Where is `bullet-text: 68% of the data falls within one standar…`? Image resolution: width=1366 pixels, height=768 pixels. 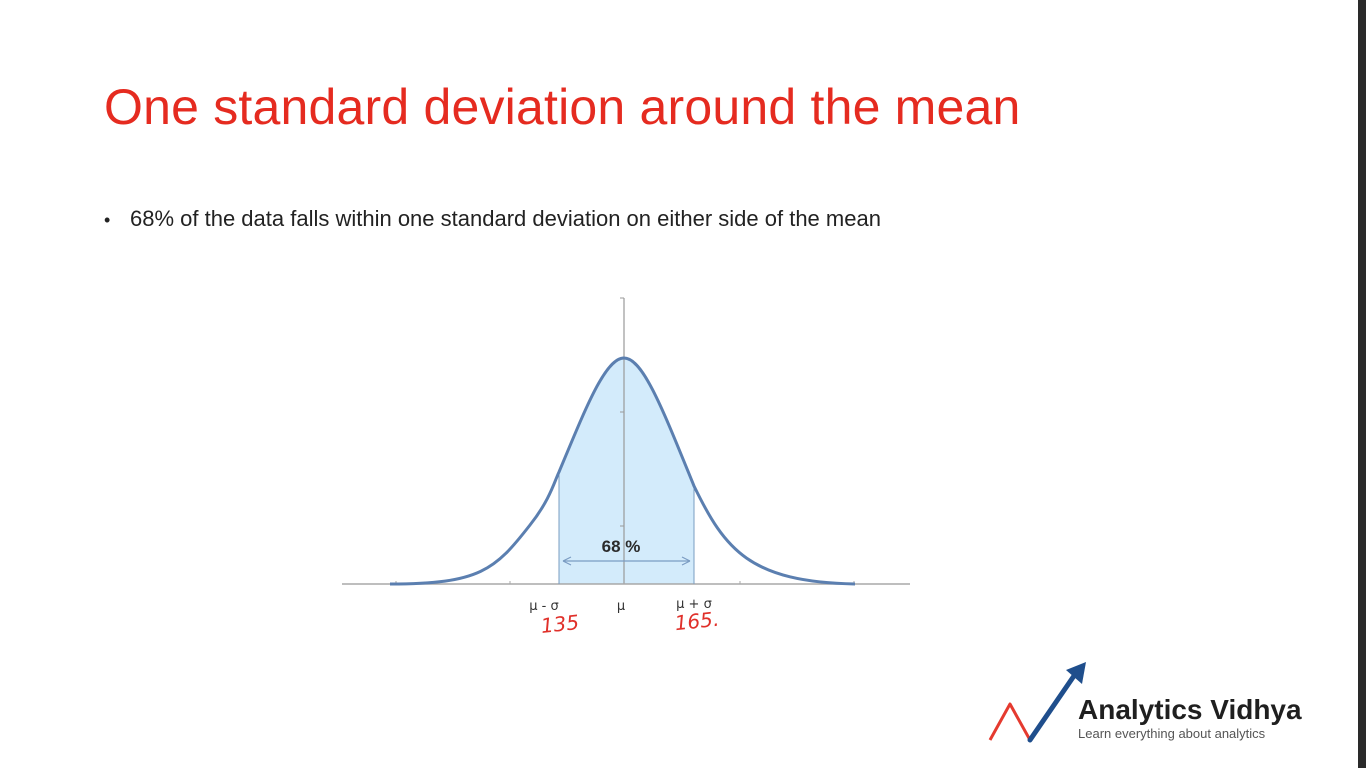 bullet-text: 68% of the data falls within one standar… is located at coordinates (505, 218).